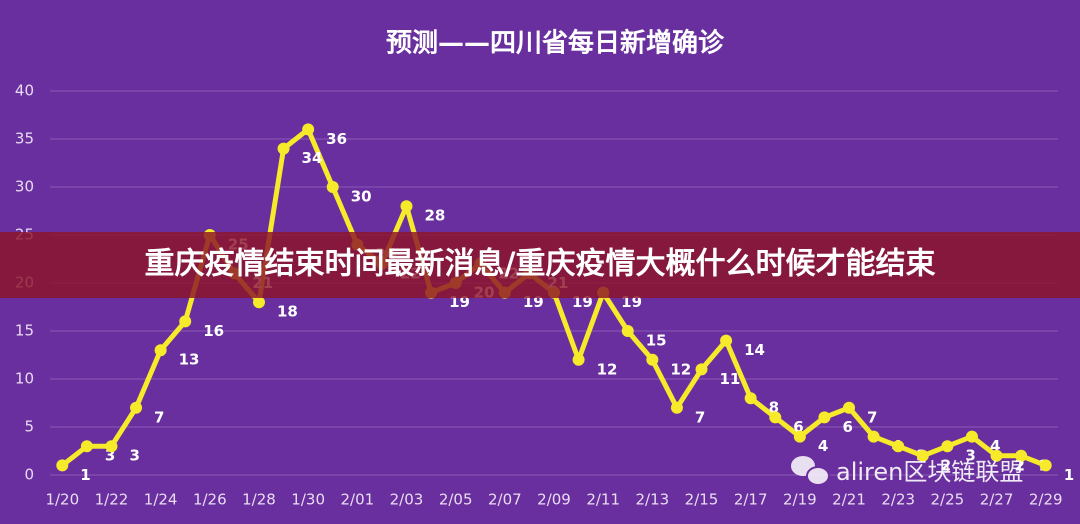 This screenshot has width=1080, height=524. What do you see at coordinates (407, 500) in the screenshot?
I see `x-tick-label: 2/03` at bounding box center [407, 500].